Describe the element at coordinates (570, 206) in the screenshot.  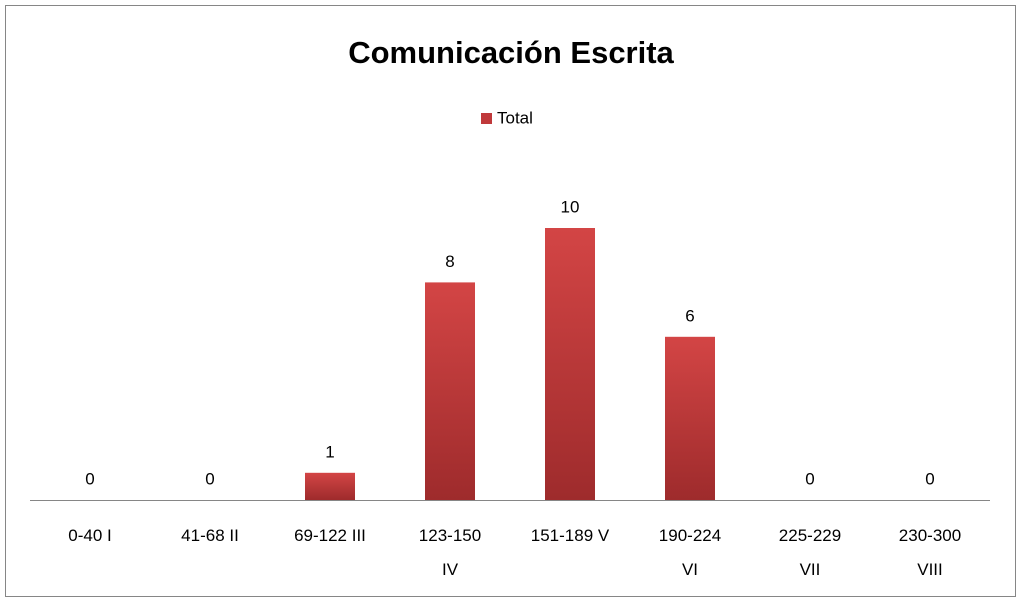
I see `data-label: 10` at that location.